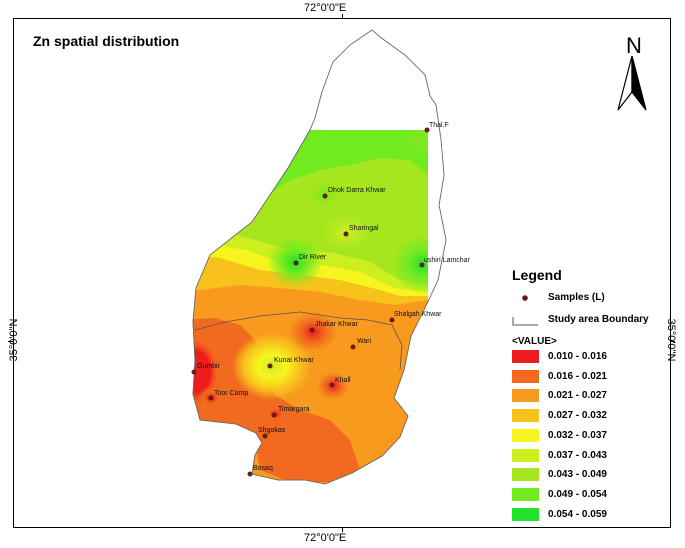 This screenshot has height=548, width=685. What do you see at coordinates (577, 356) in the screenshot?
I see `legend-class-label: 0.010 - 0.016` at bounding box center [577, 356].